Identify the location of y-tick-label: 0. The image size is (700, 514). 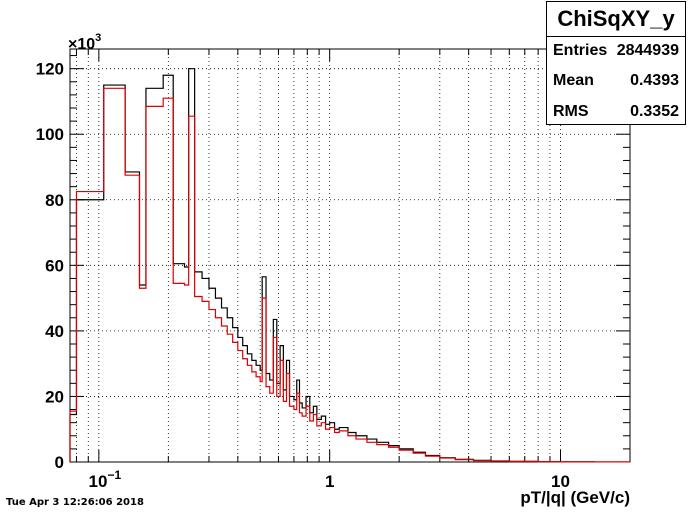
(59, 462).